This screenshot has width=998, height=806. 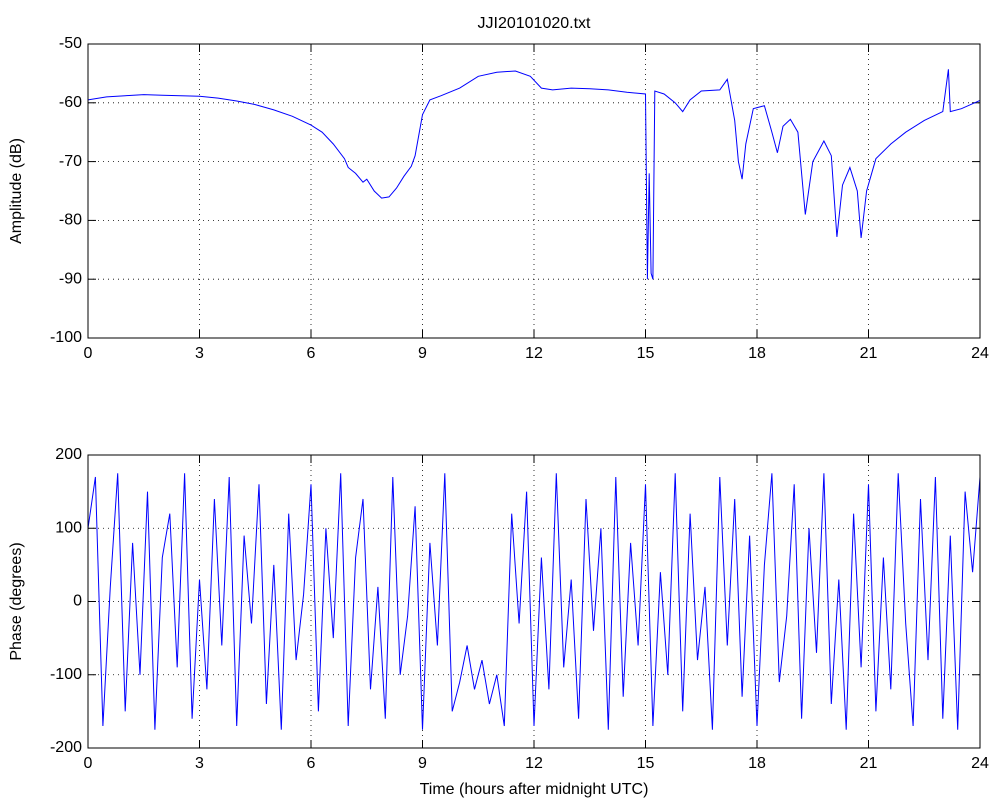 What do you see at coordinates (70, 278) in the screenshot?
I see `y-tick-label: -90` at bounding box center [70, 278].